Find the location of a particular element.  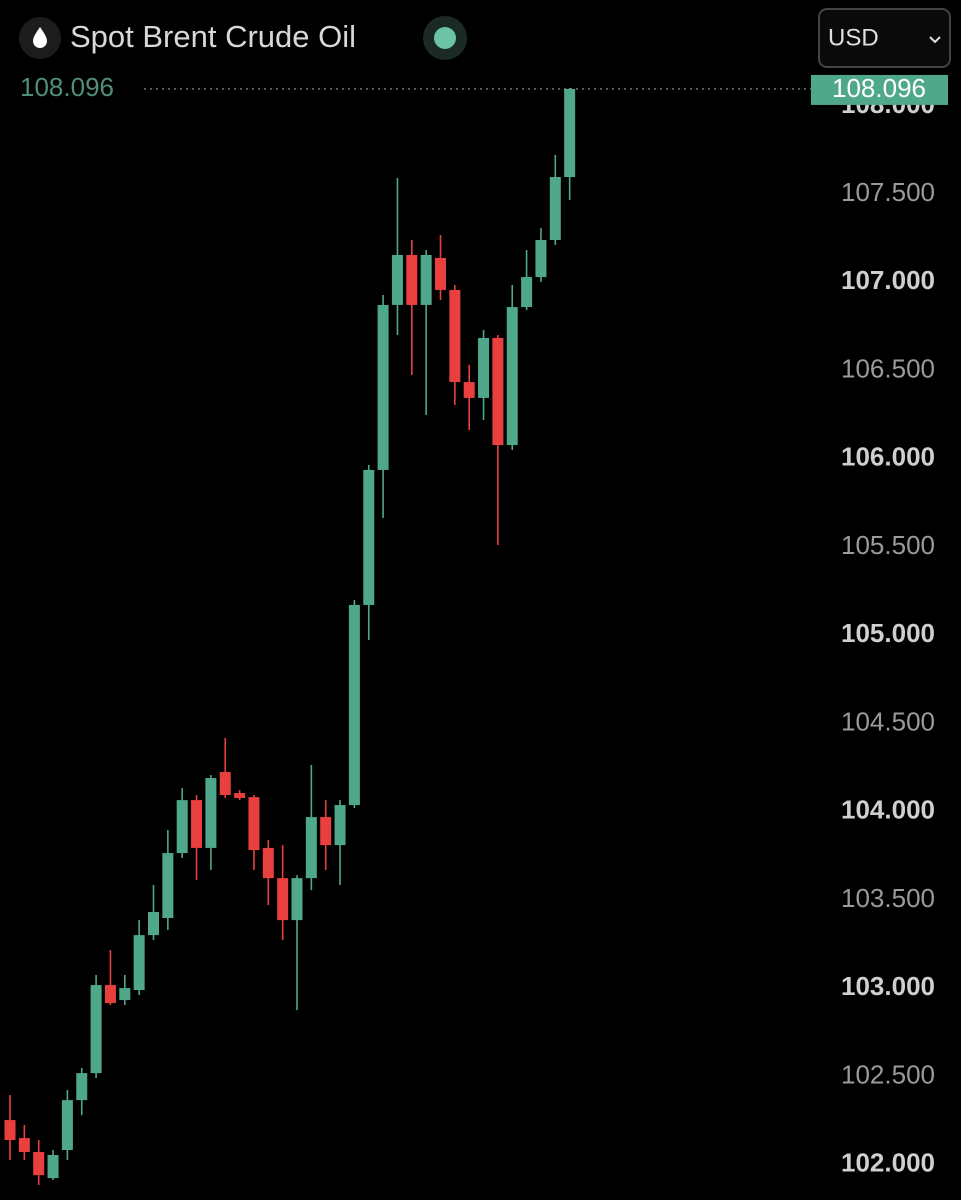

last-price-left: 108.096 is located at coordinates (67, 87).